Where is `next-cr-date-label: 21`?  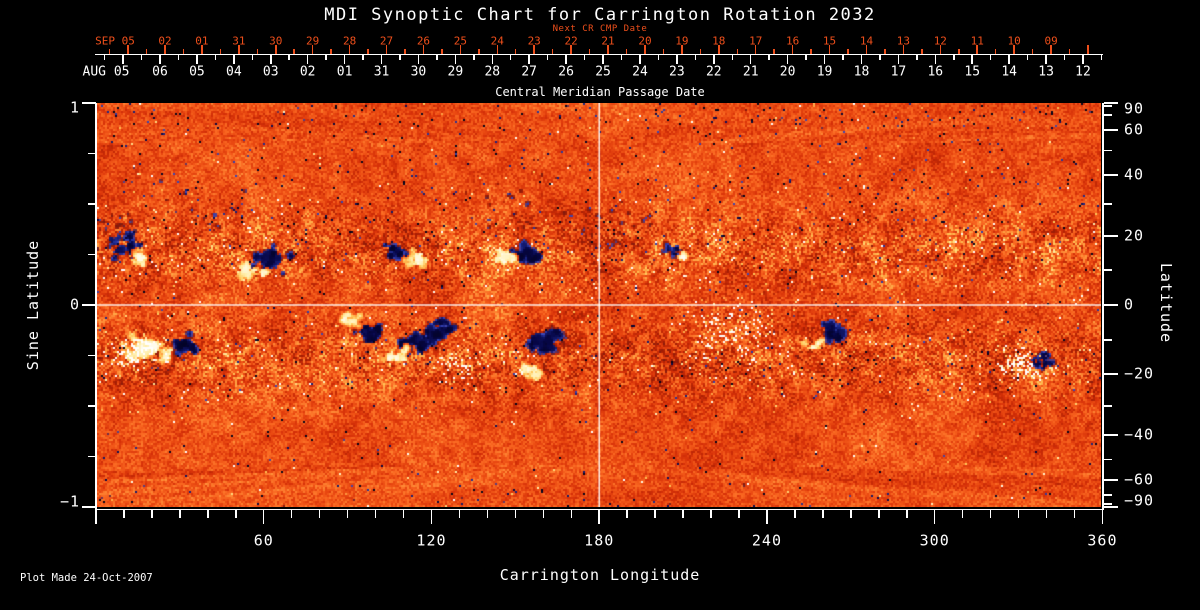
next-cr-date-label: 21 is located at coordinates (608, 41).